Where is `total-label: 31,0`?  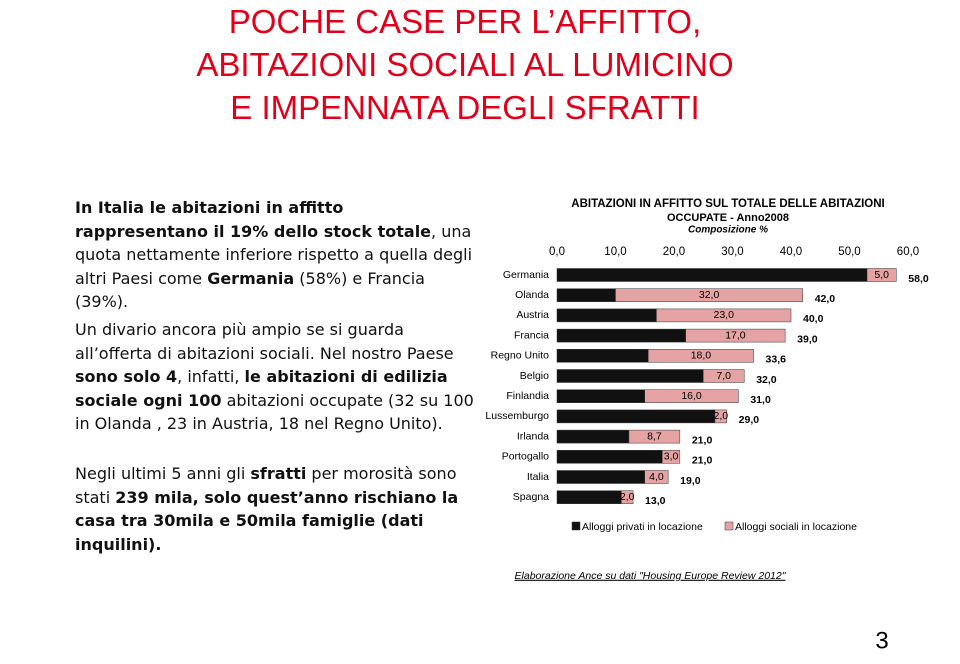 total-label: 31,0 is located at coordinates (760, 400).